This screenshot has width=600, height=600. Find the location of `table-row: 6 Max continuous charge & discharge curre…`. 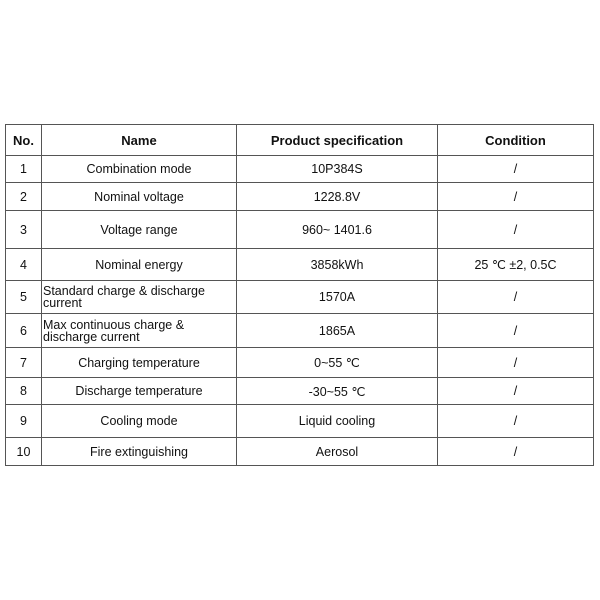

table-row: 6 Max continuous charge & discharge curre… is located at coordinates (299, 330).